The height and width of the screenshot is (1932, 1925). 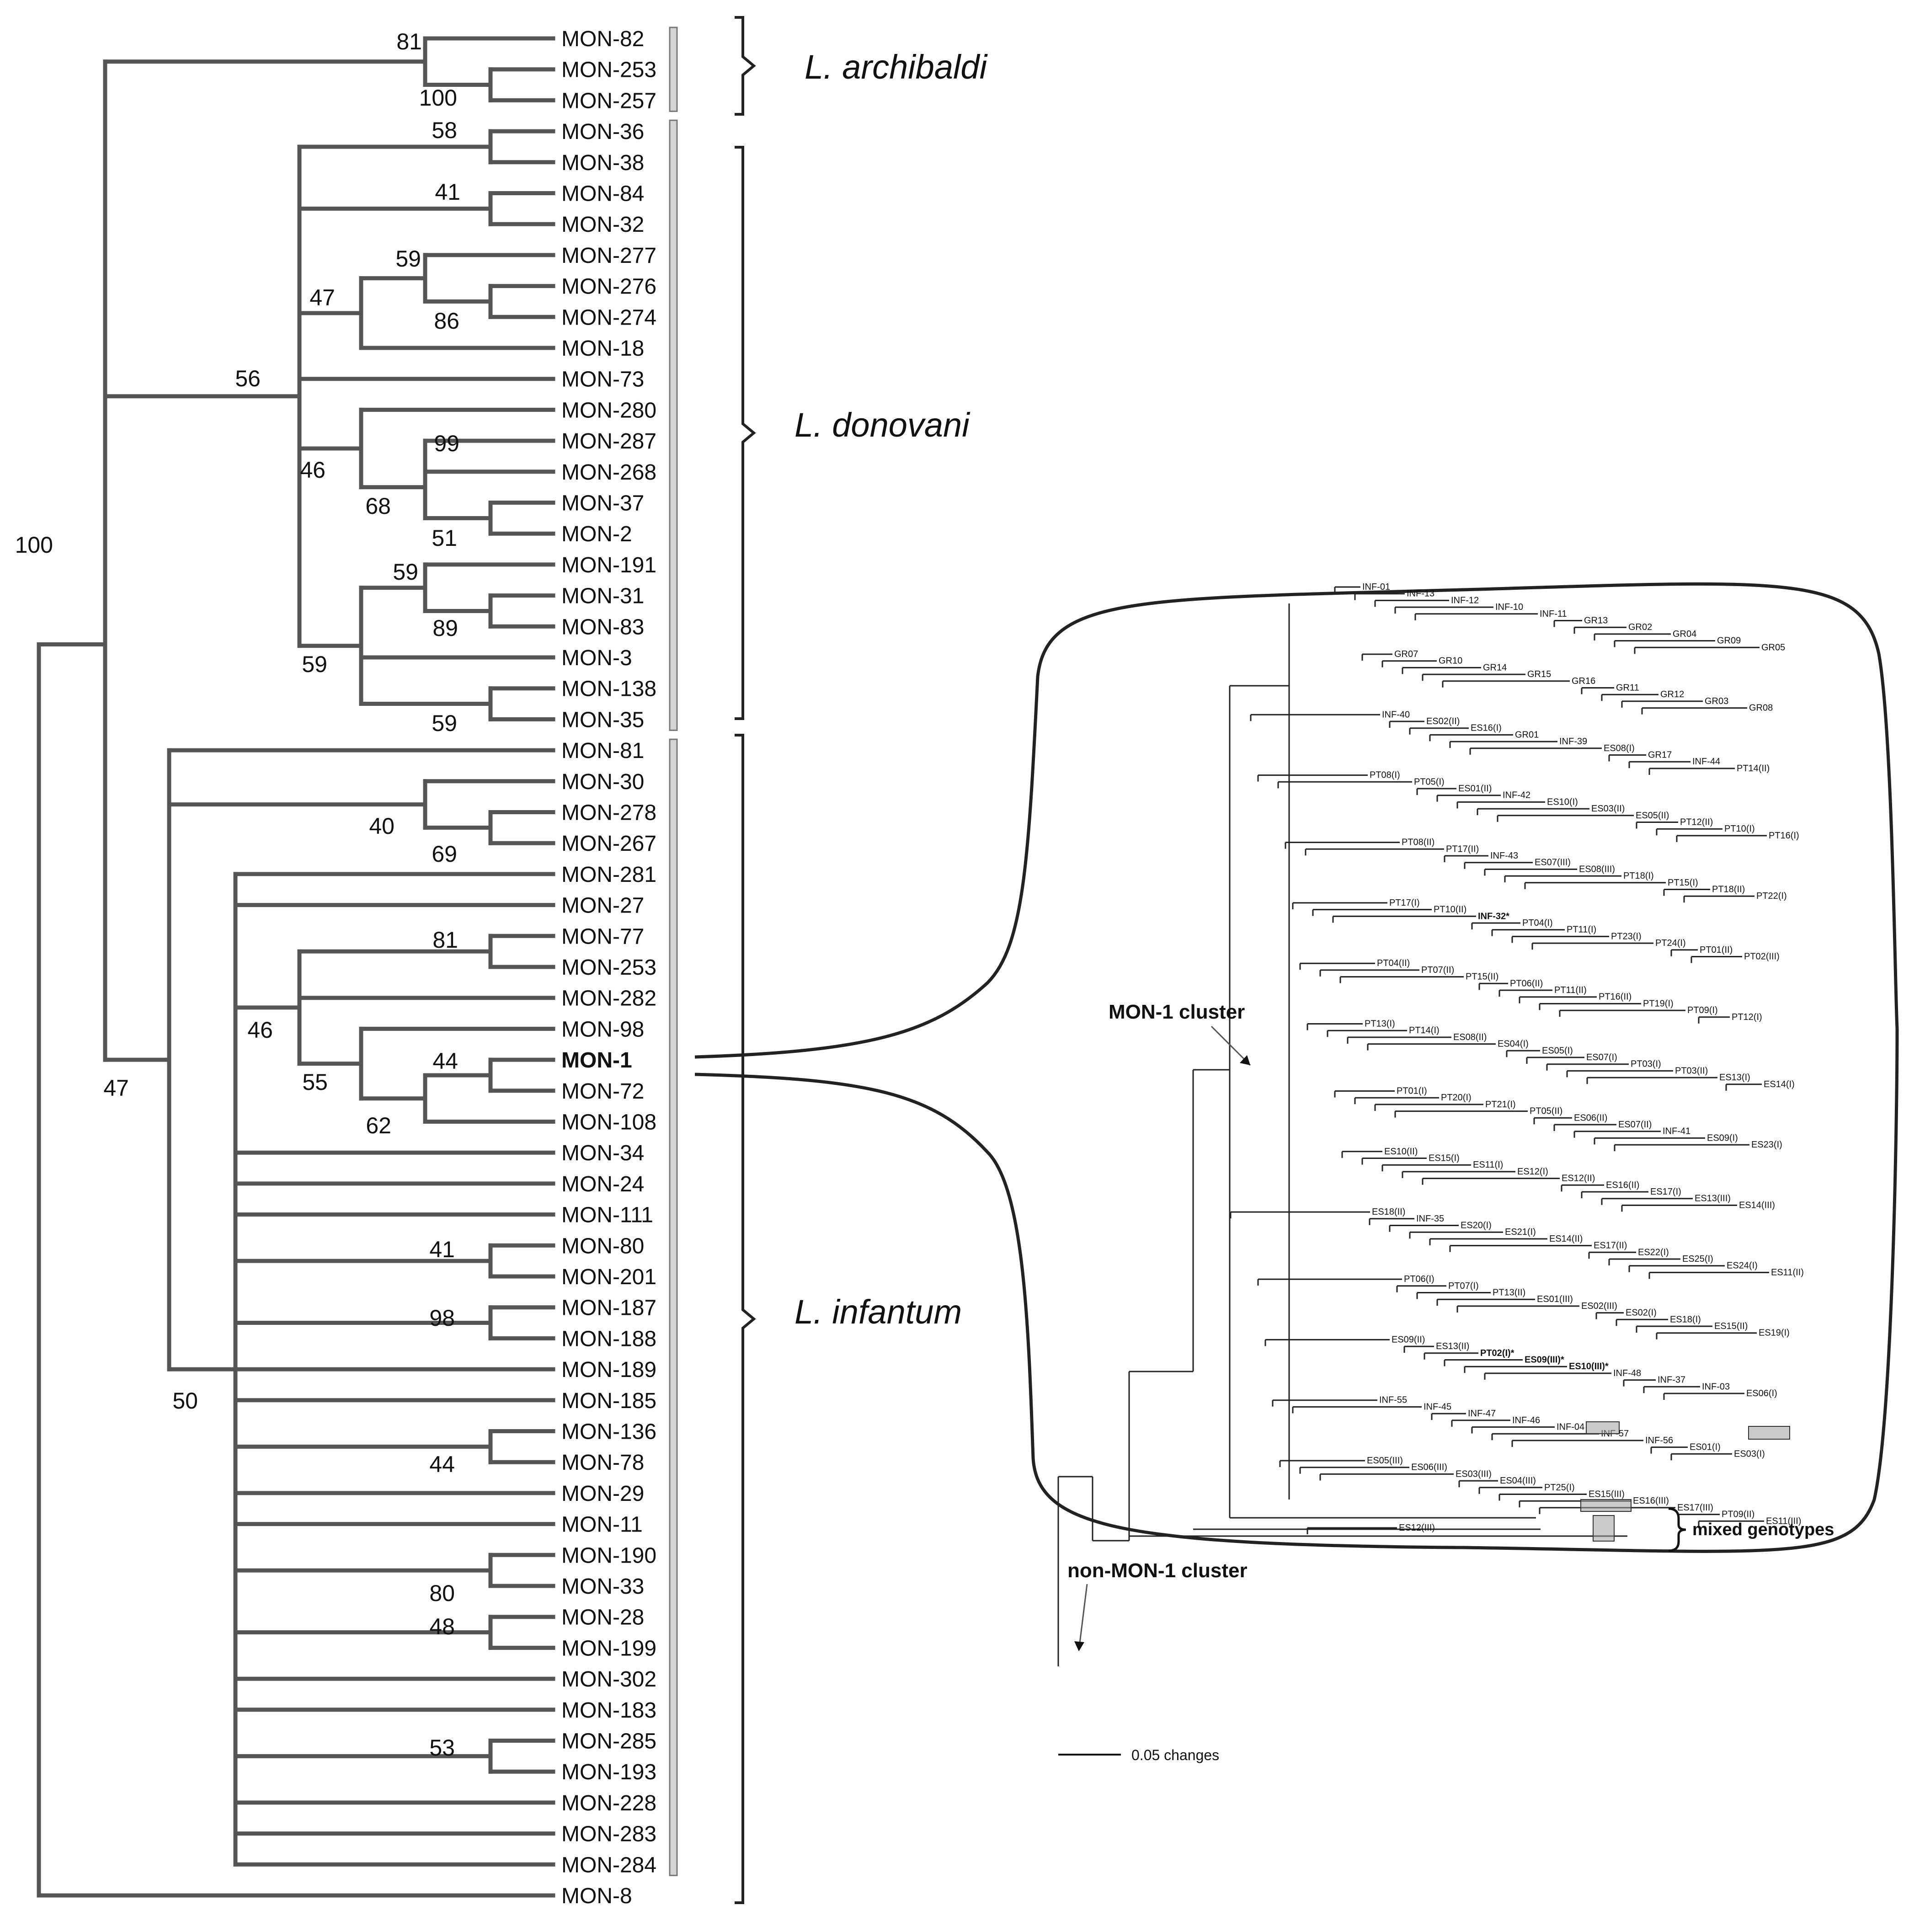 What do you see at coordinates (1646, 1064) in the screenshot?
I see `right-leaf-label: PT03(I)` at bounding box center [1646, 1064].